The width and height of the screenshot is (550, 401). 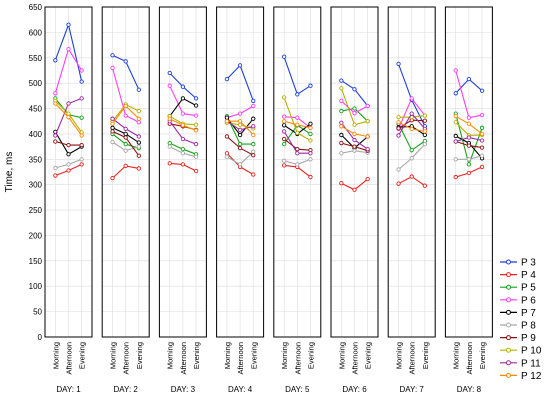 What do you see at coordinates (36, 261) in the screenshot?
I see `y-tick-label: 150` at bounding box center [36, 261].